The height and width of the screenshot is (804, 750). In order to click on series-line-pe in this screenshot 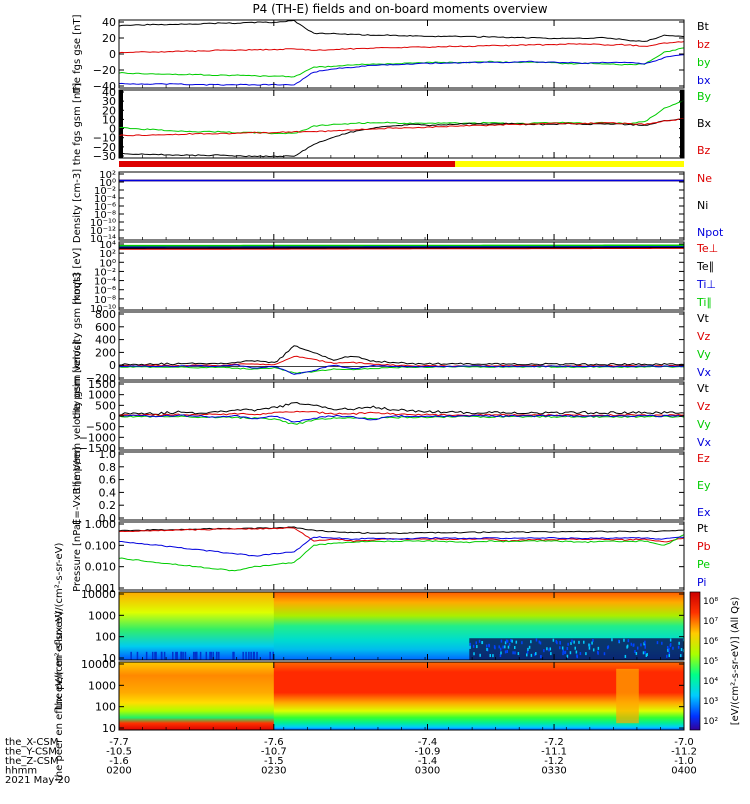, I will do `click(401, 553)`.